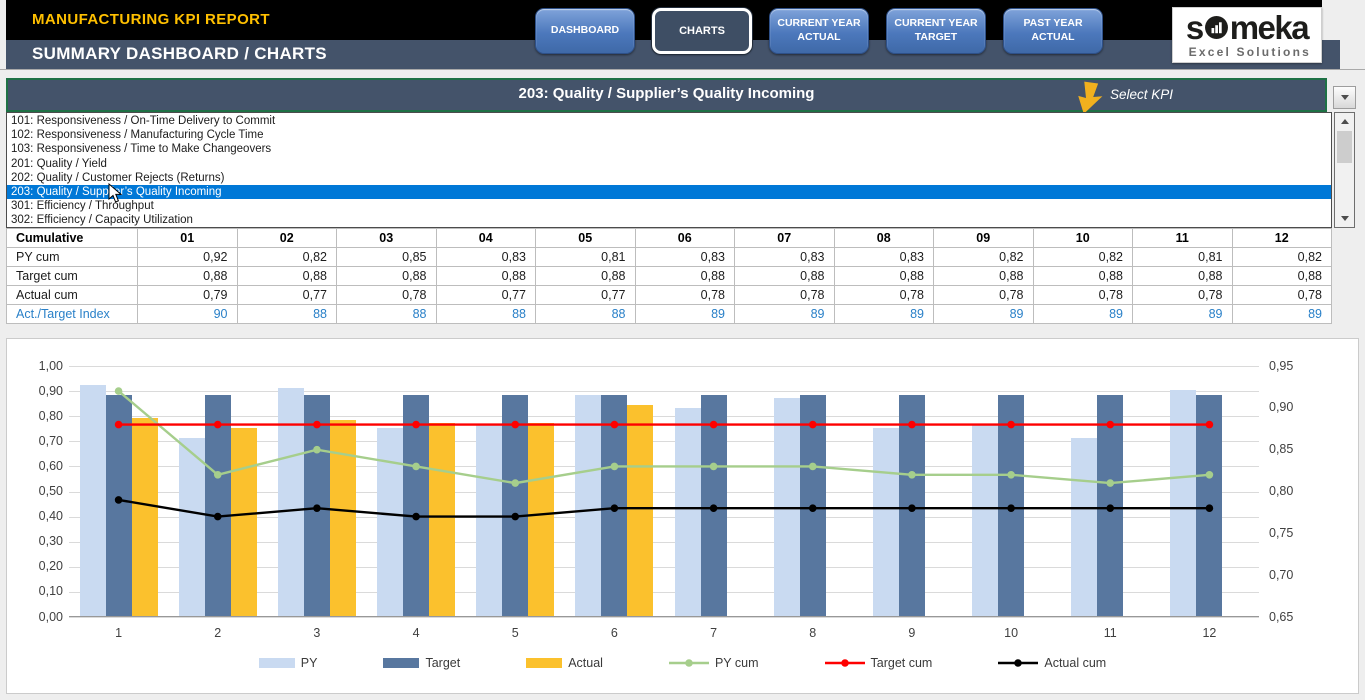 Image resolution: width=1365 pixels, height=700 pixels. I want to click on month-column-header: 12, so click(1281, 238).